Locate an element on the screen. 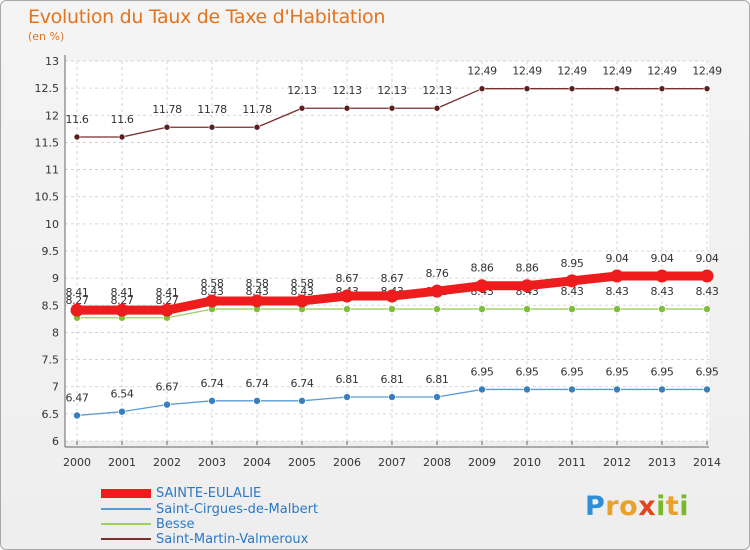  legend-item-saint-martin-valmeroux: Saint-Martin-Valmeroux is located at coordinates (204, 539).